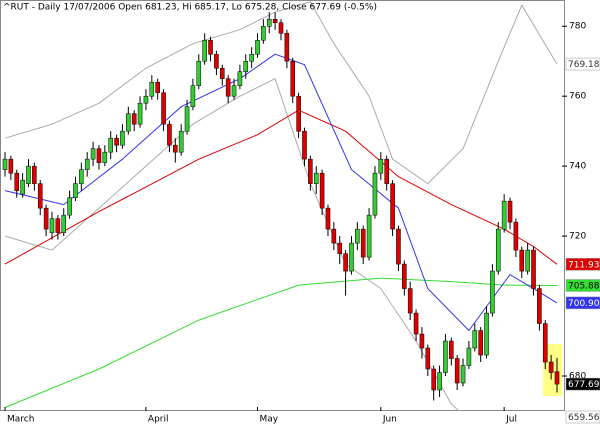 The height and width of the screenshot is (426, 600). What do you see at coordinates (577, 237) in the screenshot?
I see `y-tick-label: 720` at bounding box center [577, 237].